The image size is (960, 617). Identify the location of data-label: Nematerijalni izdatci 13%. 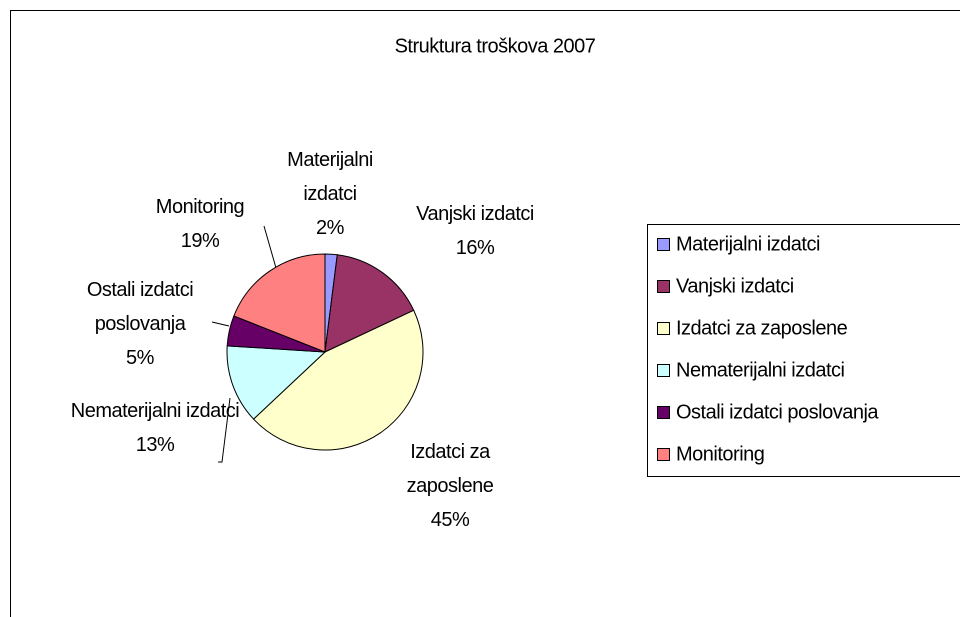
(155, 428).